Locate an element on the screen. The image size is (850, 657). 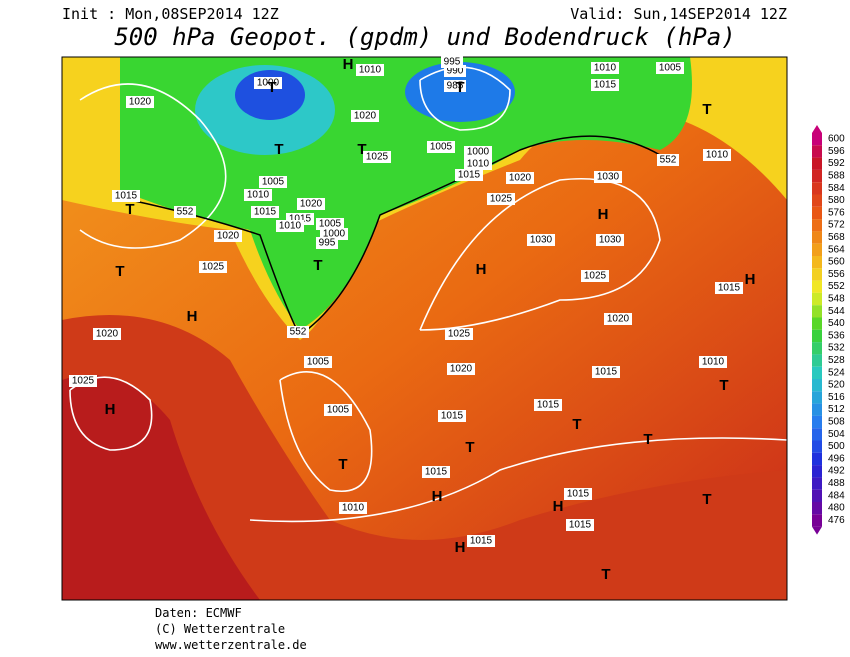
legend-label: 572 is located at coordinates (836, 225).